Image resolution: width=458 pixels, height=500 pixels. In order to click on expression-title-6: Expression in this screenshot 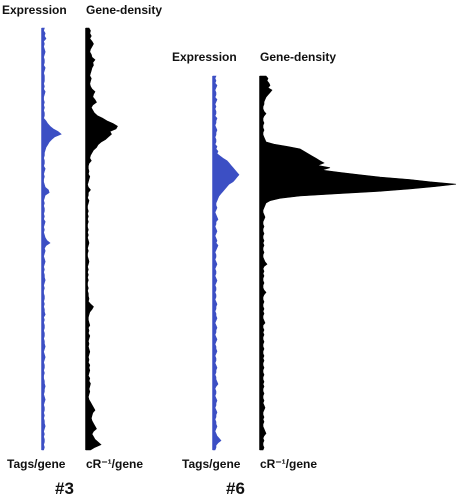, I will do `click(204, 57)`.